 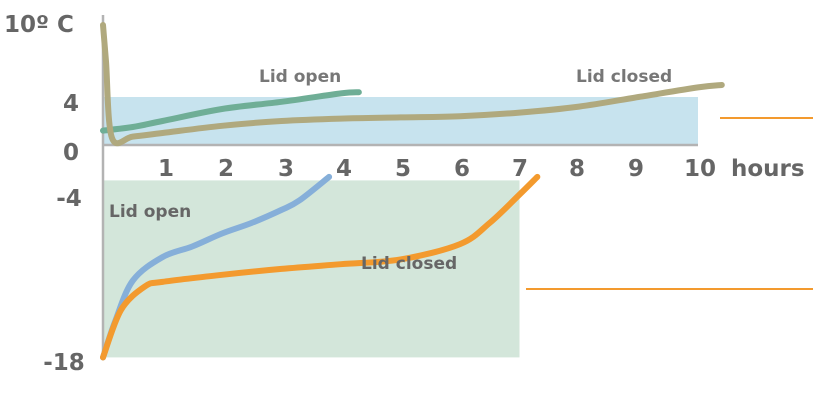 What do you see at coordinates (462, 169) in the screenshot?
I see `x-tick-6: 6` at bounding box center [462, 169].